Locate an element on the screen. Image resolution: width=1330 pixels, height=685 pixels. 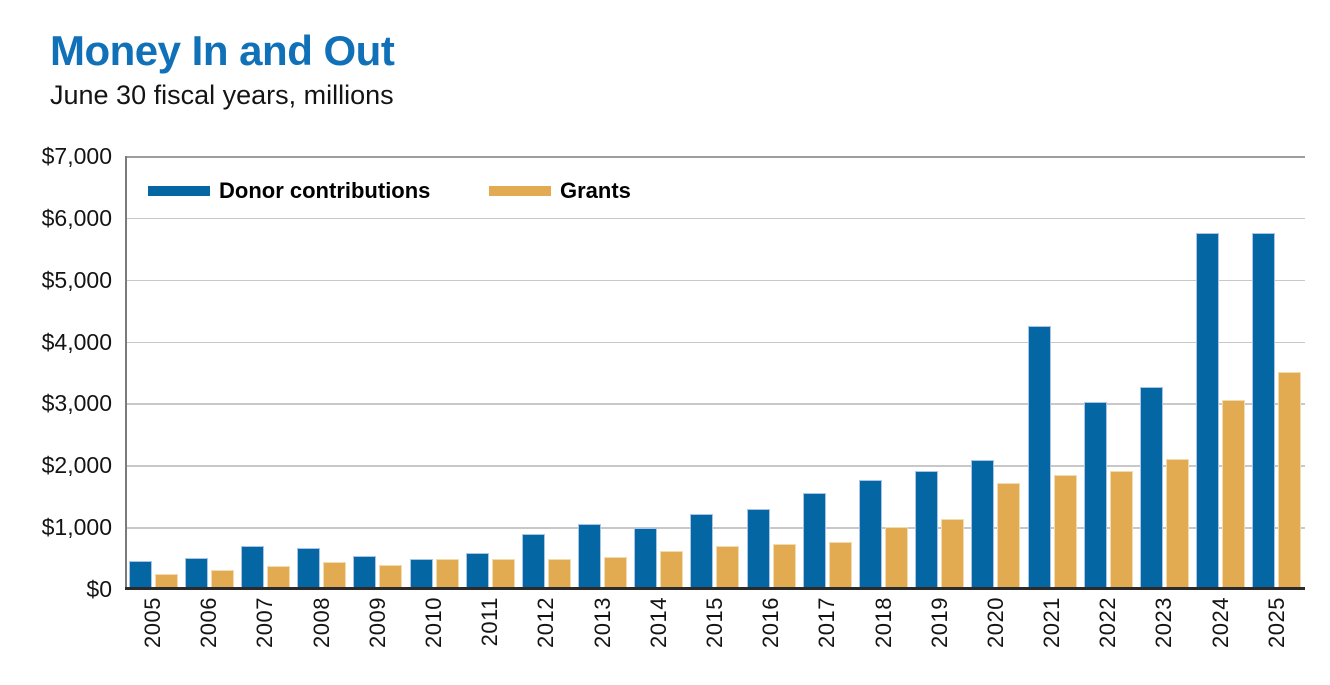
x-axis-label-2025: 2025 is located at coordinates (1277, 628).